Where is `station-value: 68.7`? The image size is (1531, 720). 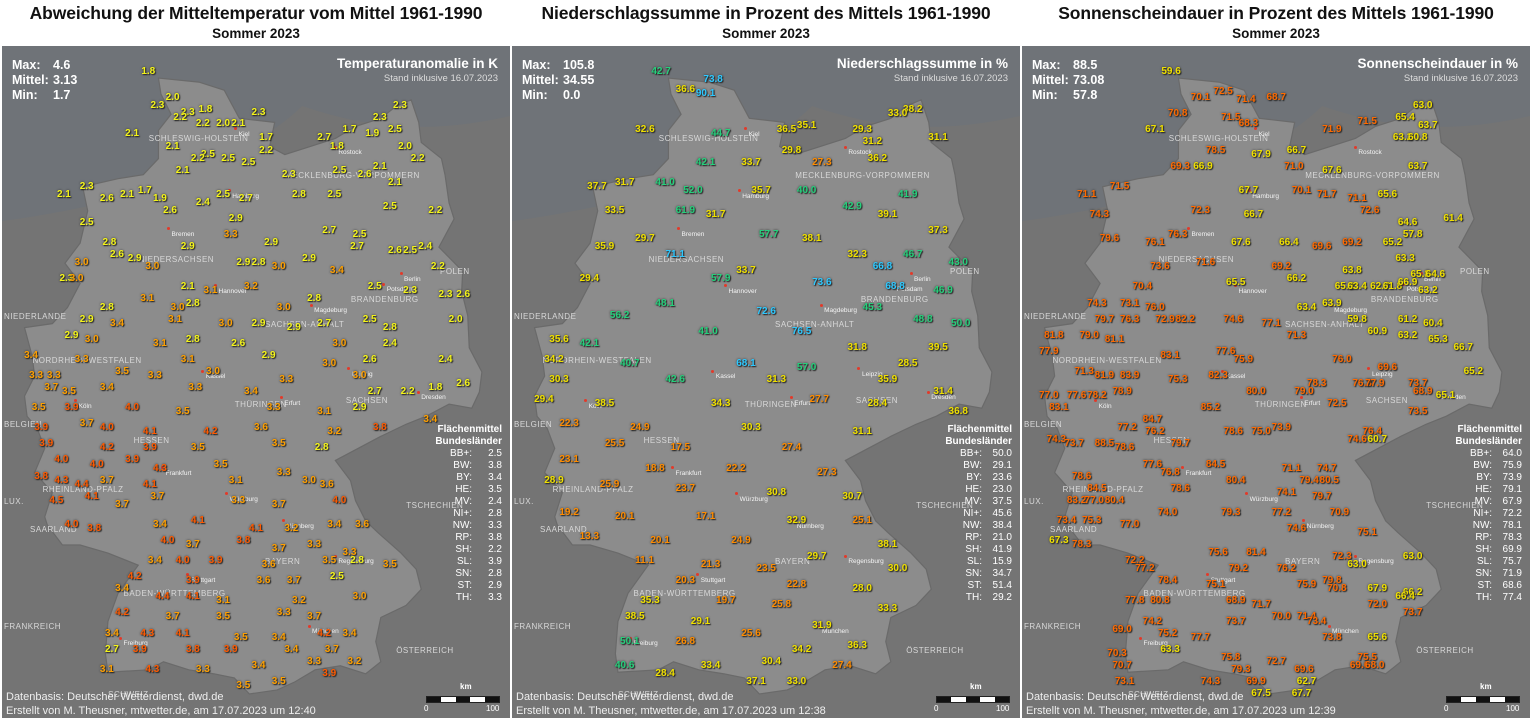 station-value: 68.7 is located at coordinates (1276, 98).